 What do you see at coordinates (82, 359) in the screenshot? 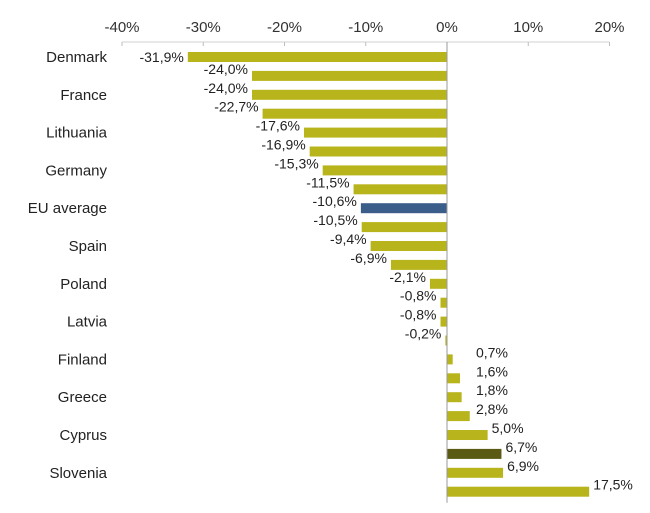
I see `category-label: Finland` at bounding box center [82, 359].